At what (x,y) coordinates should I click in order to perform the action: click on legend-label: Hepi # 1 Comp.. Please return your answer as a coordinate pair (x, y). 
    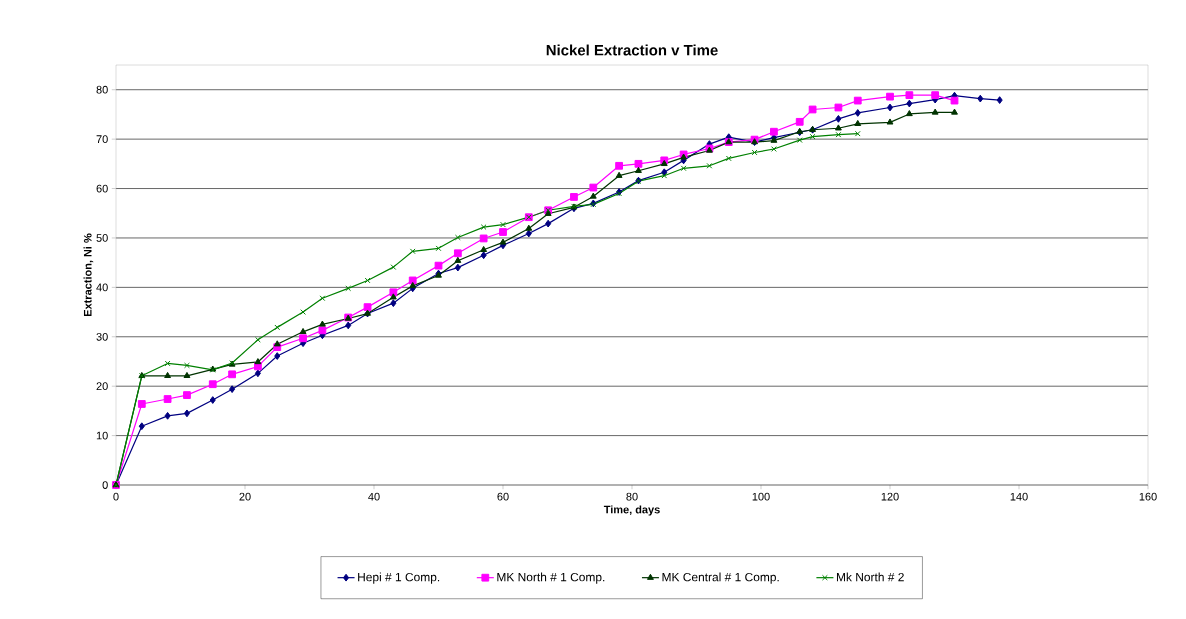
    Looking at the image, I should click on (399, 578).